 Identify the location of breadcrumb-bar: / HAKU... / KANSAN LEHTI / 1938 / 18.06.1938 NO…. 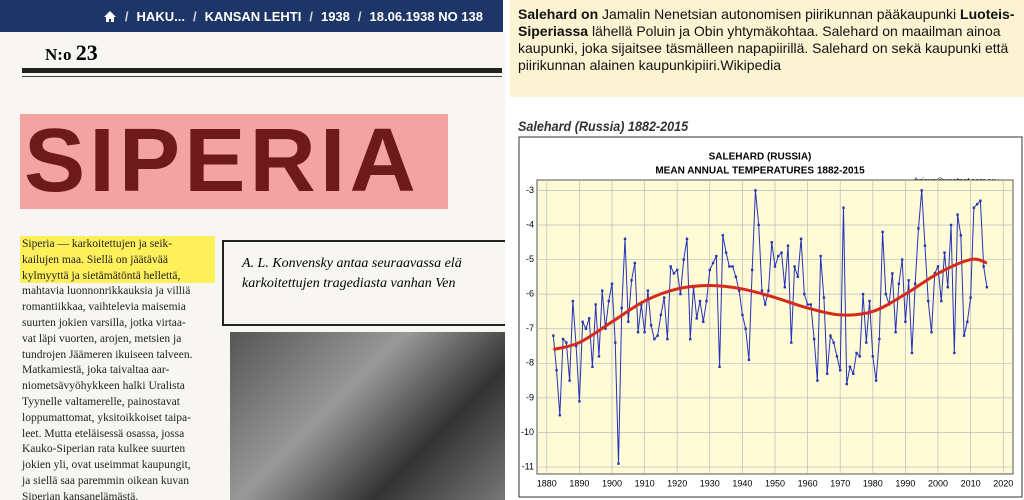
(251, 16).